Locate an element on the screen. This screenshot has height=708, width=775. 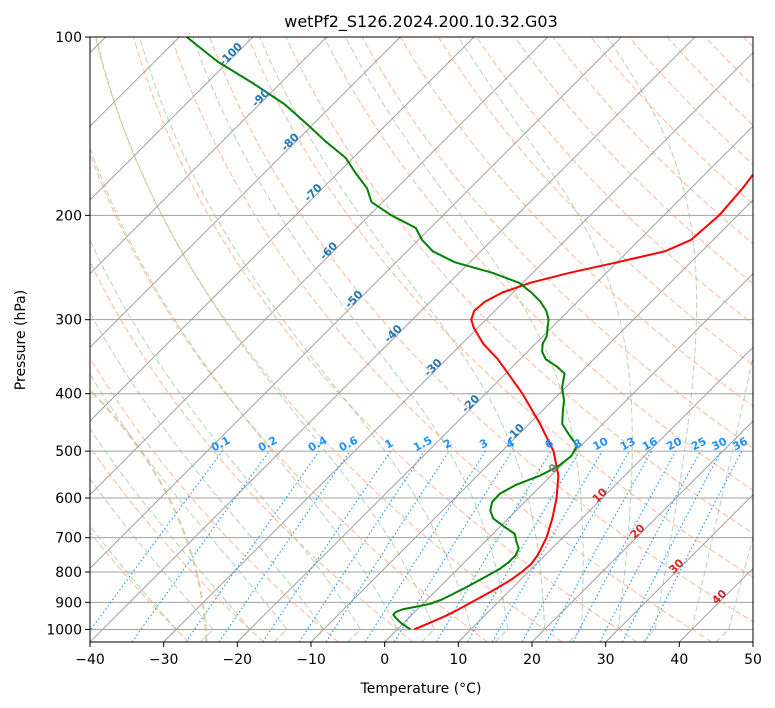
mixing-ratio-label: 25 is located at coordinates (699, 444).